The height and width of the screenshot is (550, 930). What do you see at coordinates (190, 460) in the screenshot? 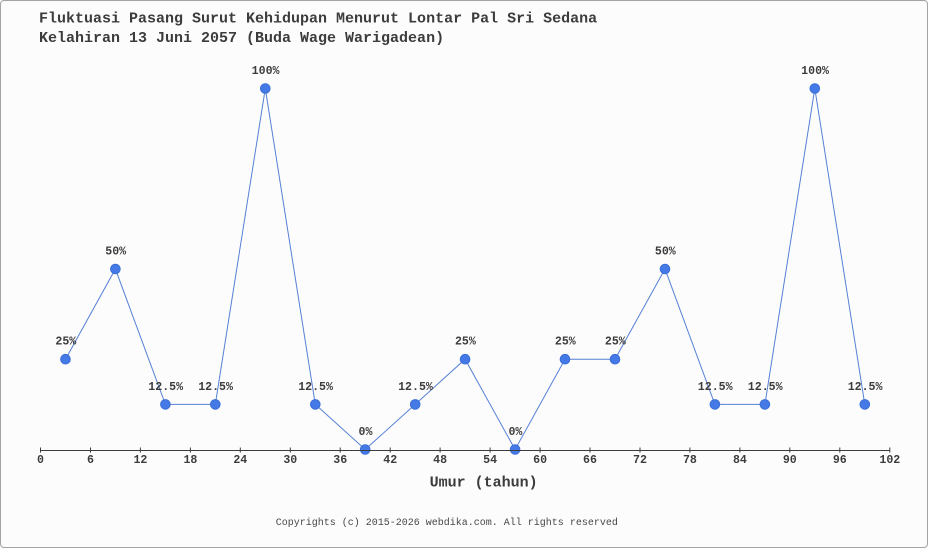
I see `svg-text: 18` at bounding box center [190, 460].